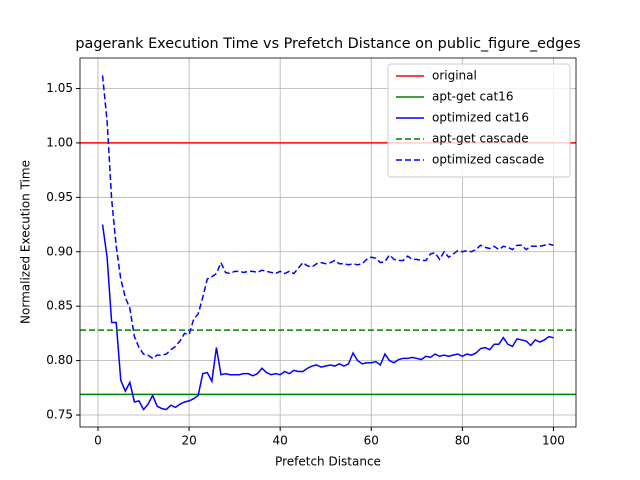  What do you see at coordinates (59, 197) in the screenshot?
I see `y-tick-label: 0.95` at bounding box center [59, 197].